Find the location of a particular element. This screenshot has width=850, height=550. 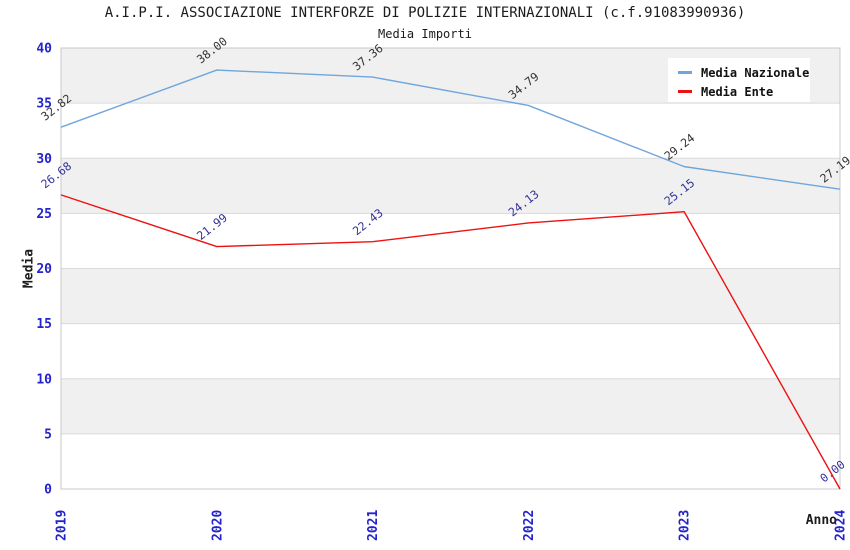

x-tick-label: 2023 is located at coordinates (685, 525).